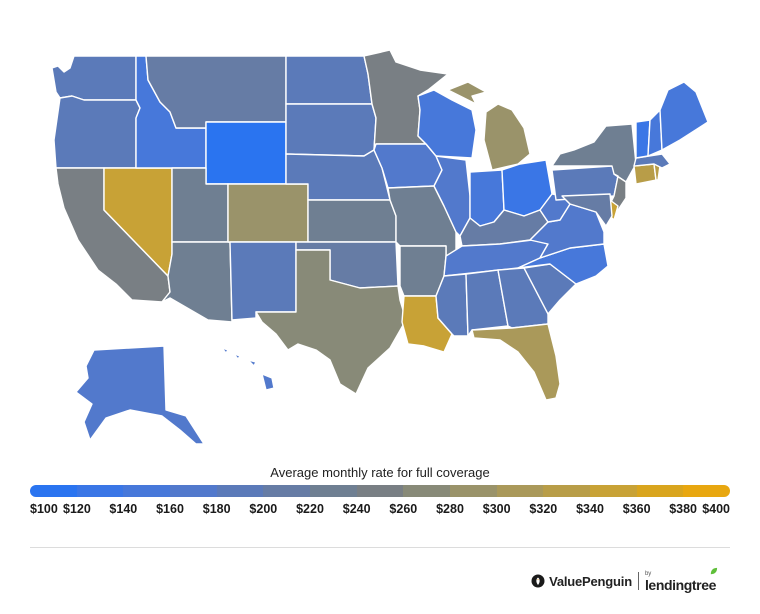 Image resolution: width=760 pixels, height=614 pixels. Describe the element at coordinates (590, 581) in the screenshot. I see `valuepenguin-wordmark: ValuePenguin` at that location.